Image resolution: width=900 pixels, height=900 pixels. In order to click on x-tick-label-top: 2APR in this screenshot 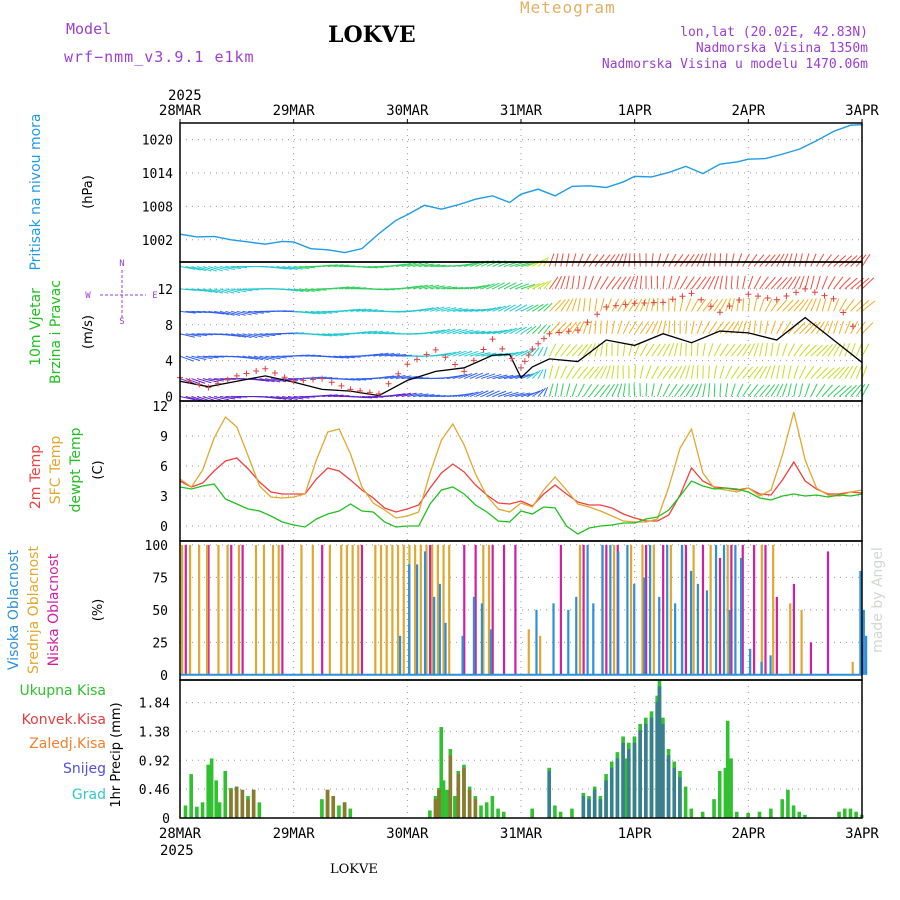, I will do `click(748, 111)`.